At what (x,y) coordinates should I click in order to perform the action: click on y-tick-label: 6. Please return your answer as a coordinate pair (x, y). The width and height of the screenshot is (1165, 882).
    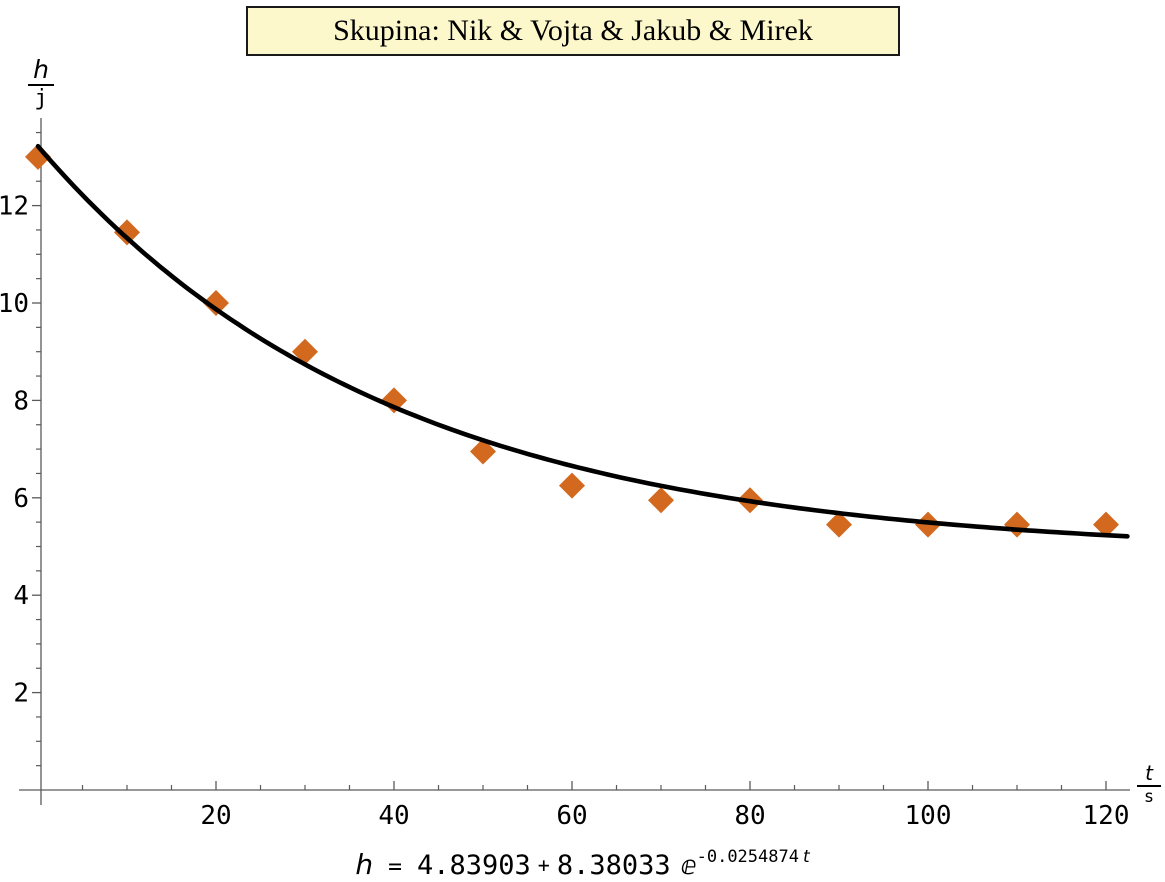
    Looking at the image, I should click on (21, 499).